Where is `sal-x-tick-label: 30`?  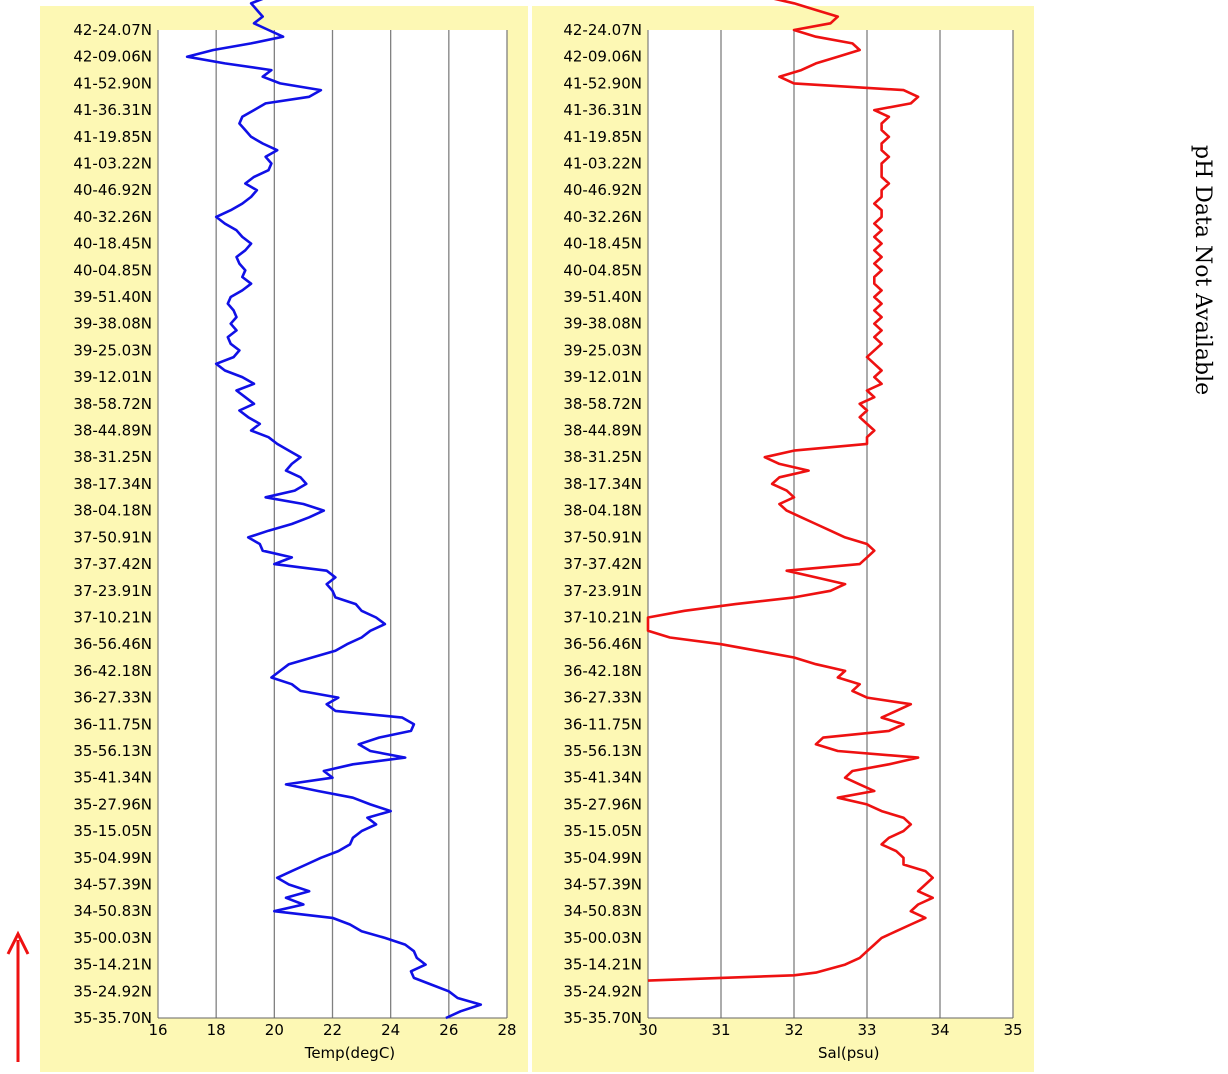
sal-x-tick-label: 30 is located at coordinates (647, 1030).